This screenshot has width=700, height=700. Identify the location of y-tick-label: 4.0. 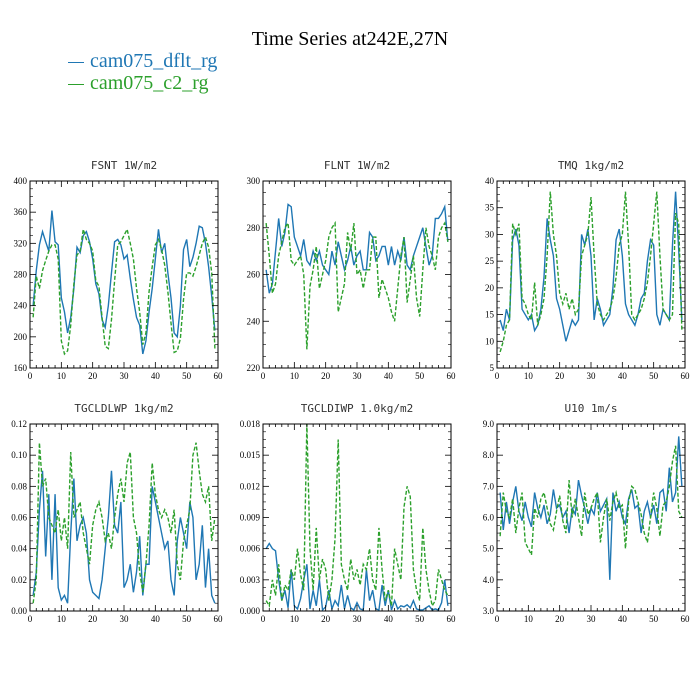
(489, 580).